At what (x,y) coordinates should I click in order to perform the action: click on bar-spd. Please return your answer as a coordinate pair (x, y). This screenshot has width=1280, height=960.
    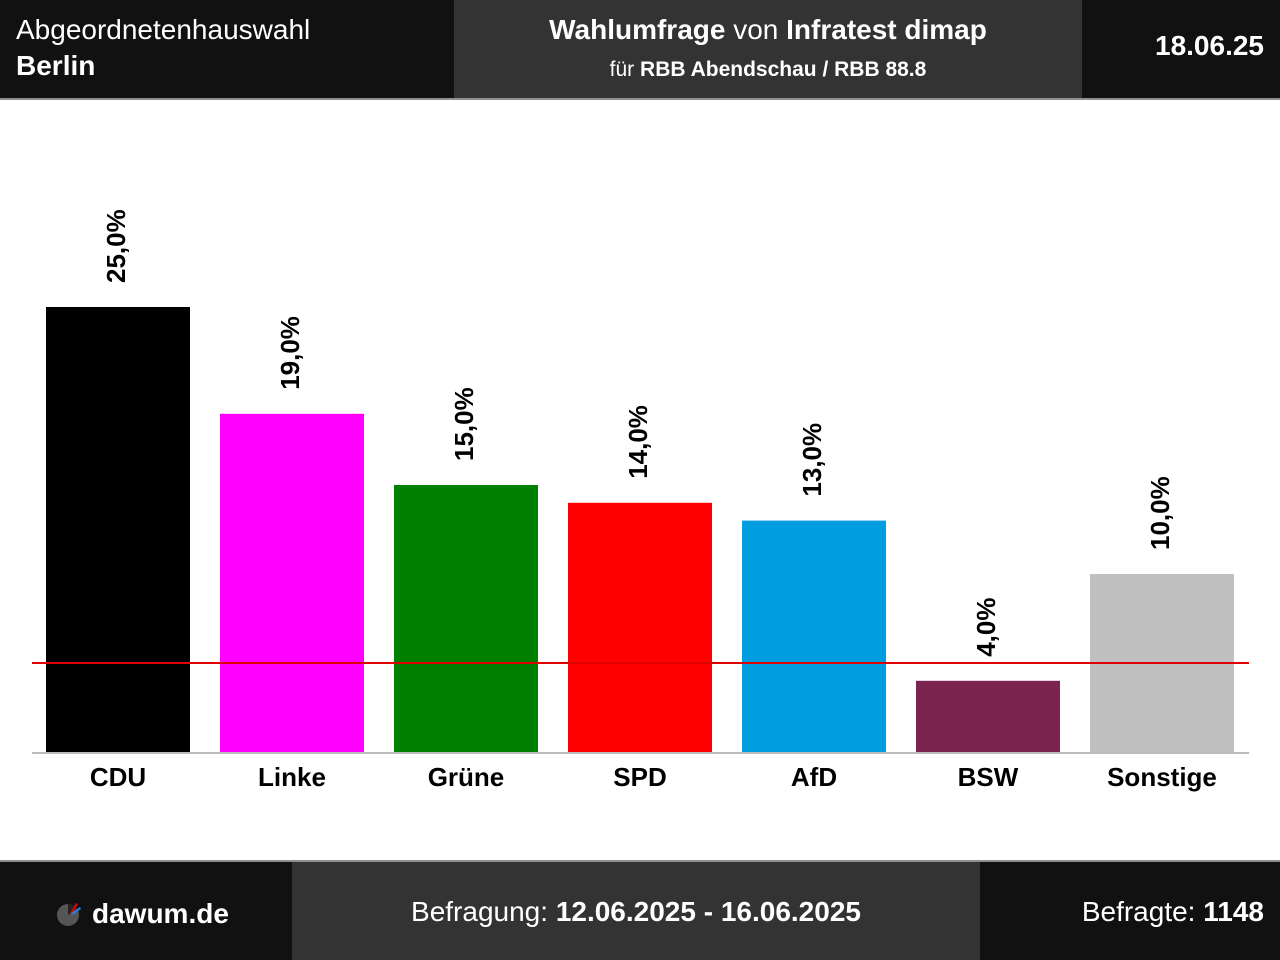
    Looking at the image, I should click on (640, 627).